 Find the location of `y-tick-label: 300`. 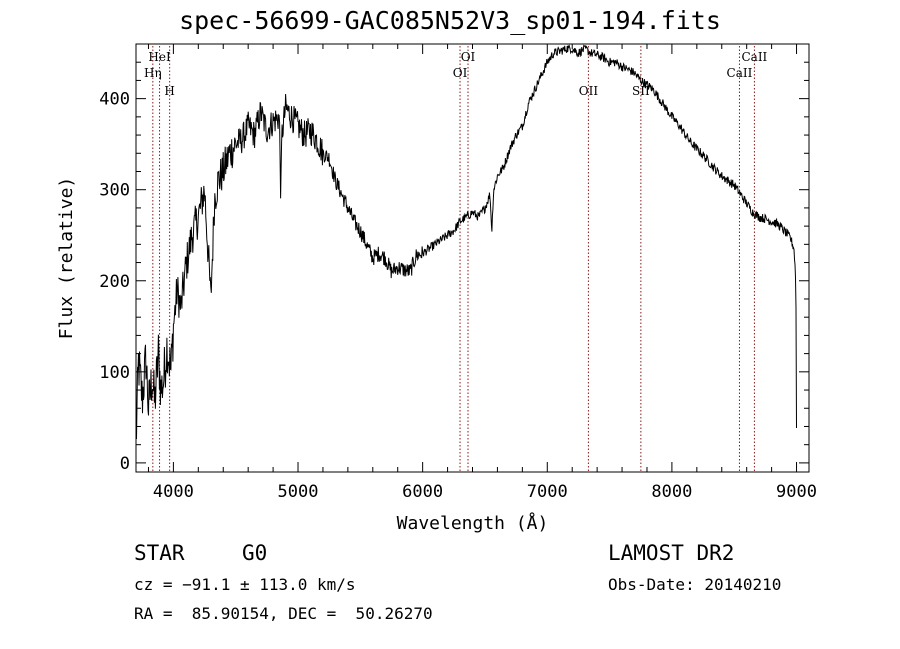

y-tick-label: 300 is located at coordinates (114, 191).